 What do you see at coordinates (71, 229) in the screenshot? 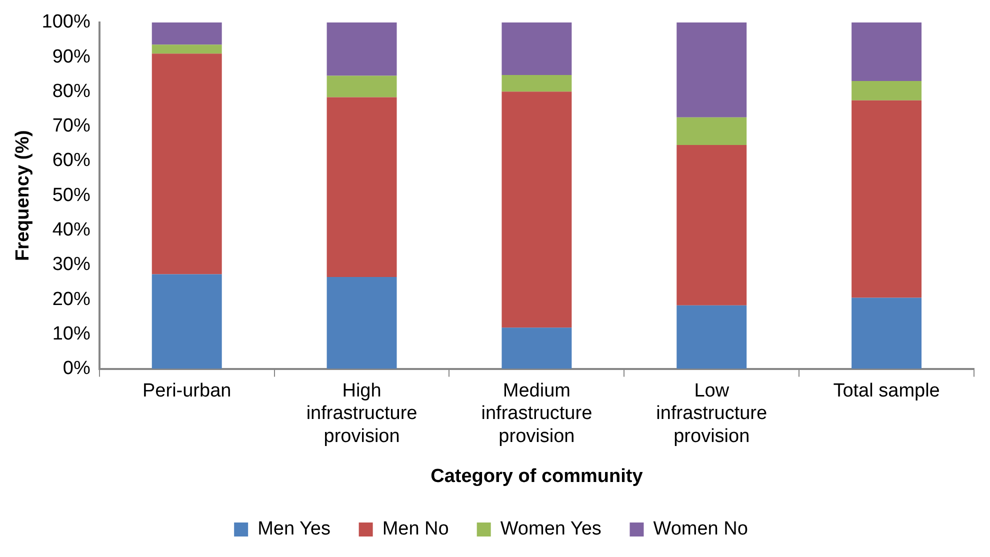
I see `y-tick-label: 40%` at bounding box center [71, 229].